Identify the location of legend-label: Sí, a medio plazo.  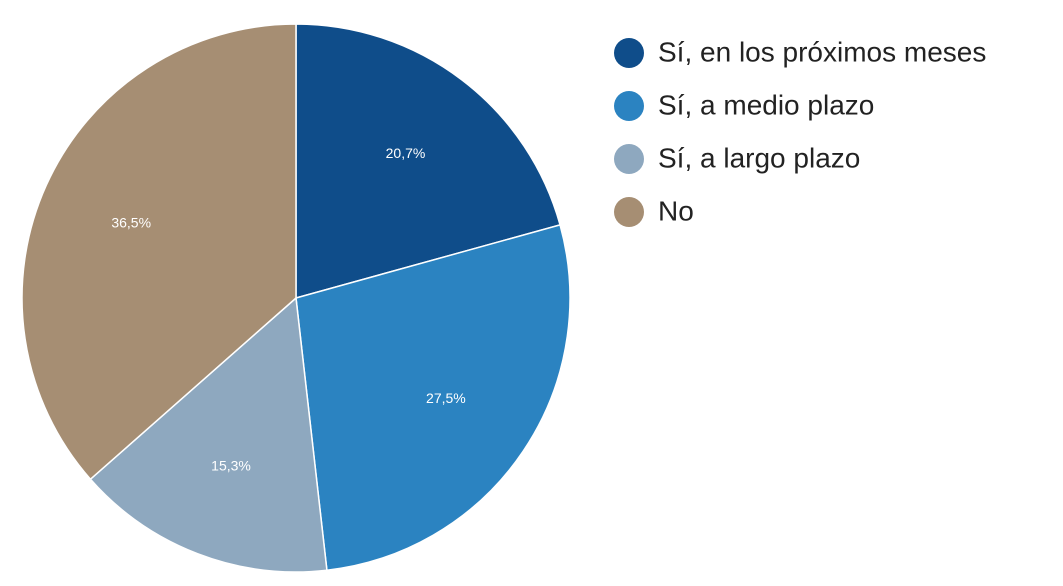
(766, 104).